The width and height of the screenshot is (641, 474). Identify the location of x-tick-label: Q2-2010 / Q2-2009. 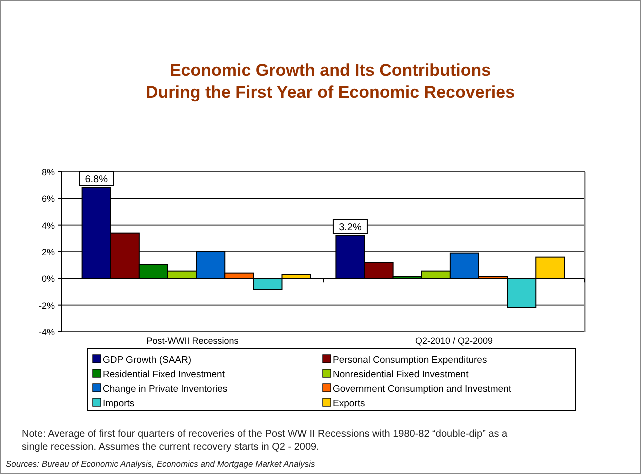
(454, 341).